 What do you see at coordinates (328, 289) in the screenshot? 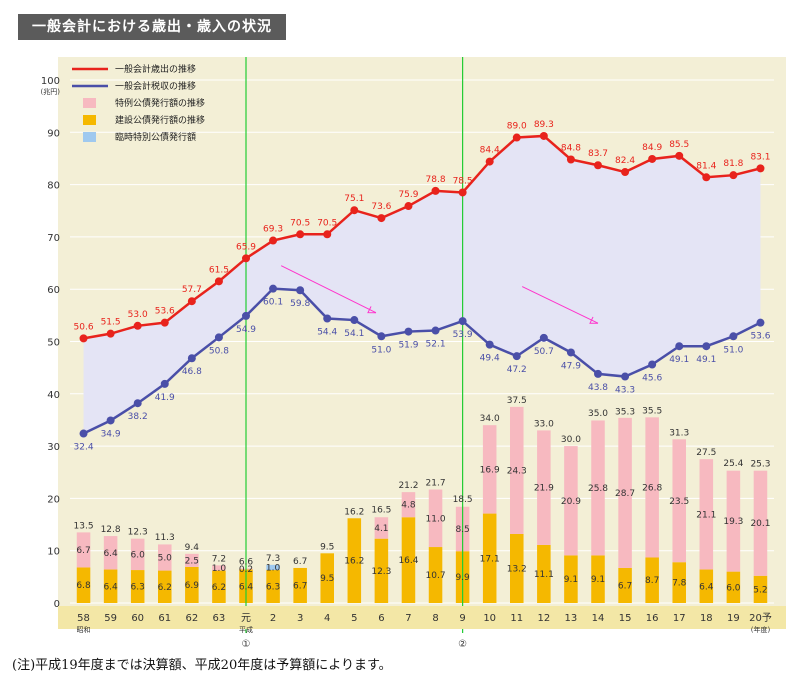
I see `trend-arrow-line` at bounding box center [328, 289].